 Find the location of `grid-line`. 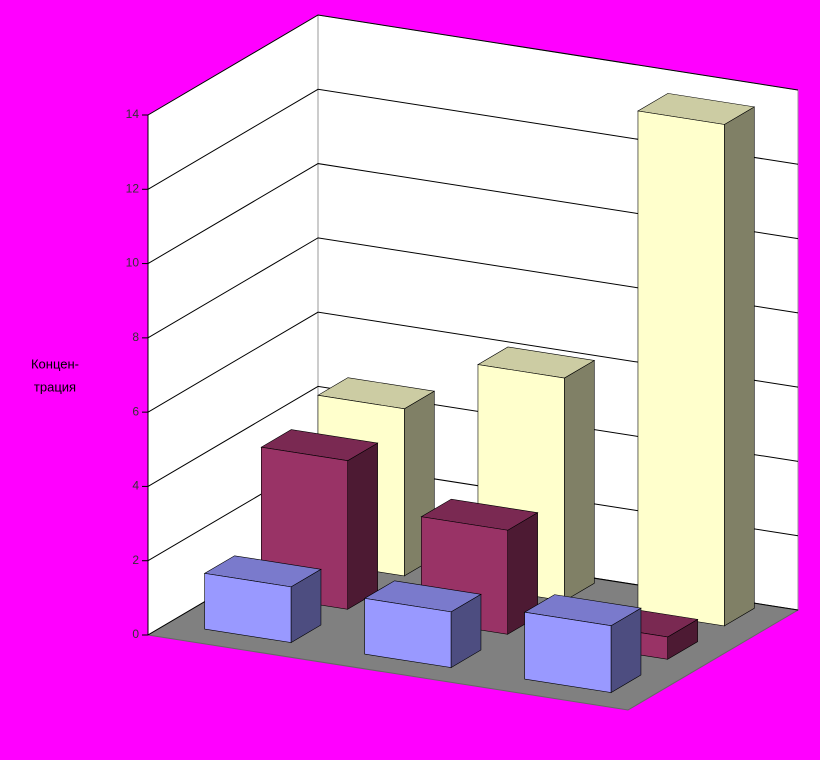

grid-line is located at coordinates (473, 65).